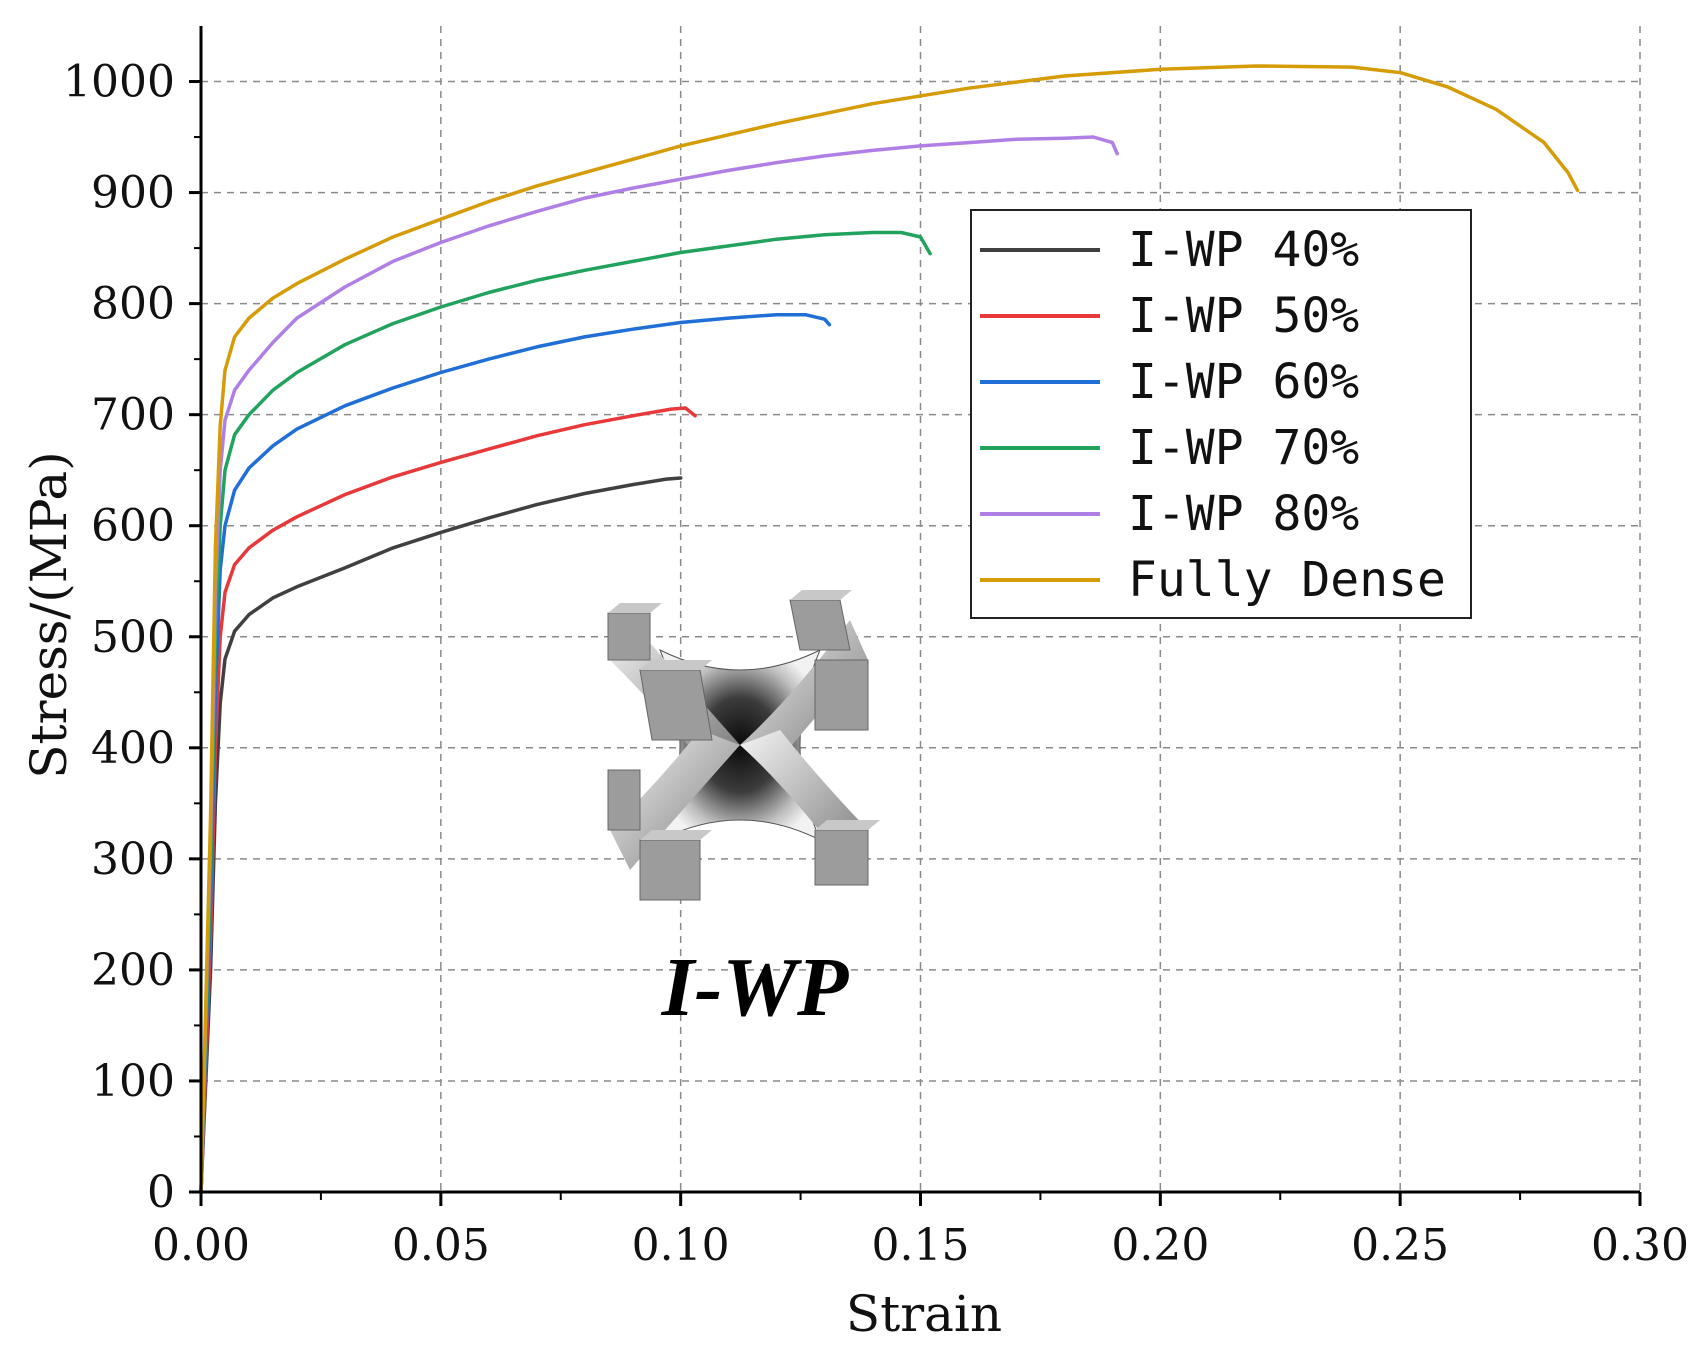  What do you see at coordinates (1400, 1245) in the screenshot?
I see `x-tick-label: 0.25` at bounding box center [1400, 1245].